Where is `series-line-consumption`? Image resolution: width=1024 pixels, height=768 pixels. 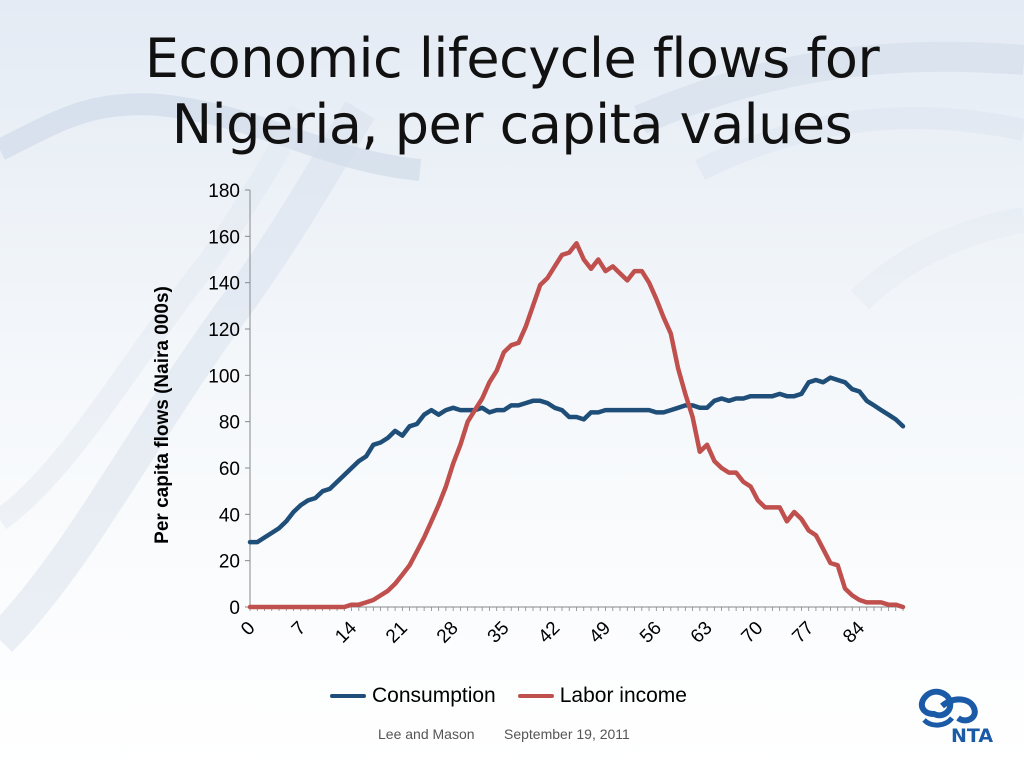 series-line-consumption is located at coordinates (576, 460).